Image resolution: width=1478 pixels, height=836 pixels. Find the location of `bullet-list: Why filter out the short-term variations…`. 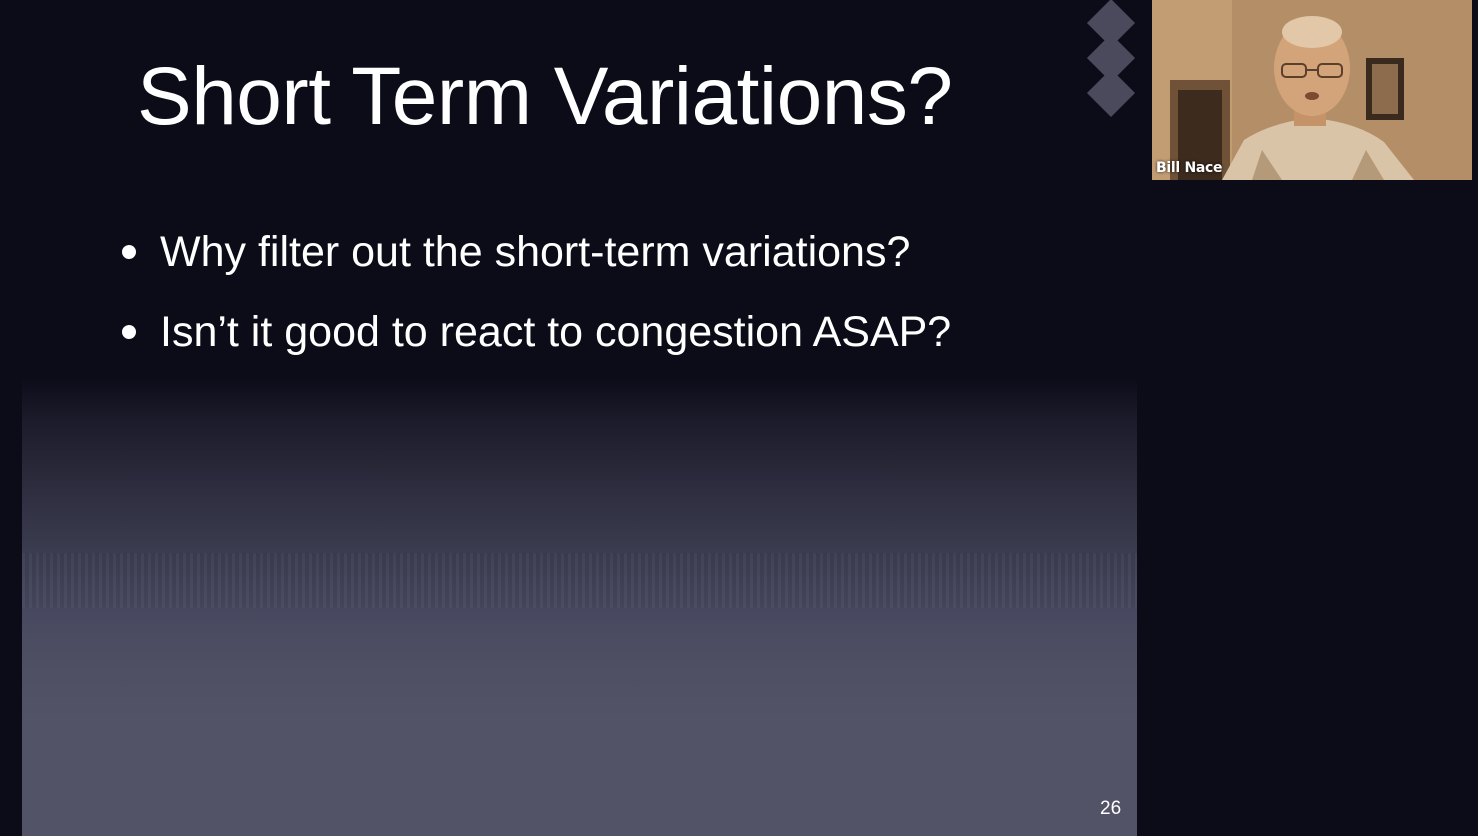

bullet-list: Why filter out the short-term variations… is located at coordinates (536, 302).